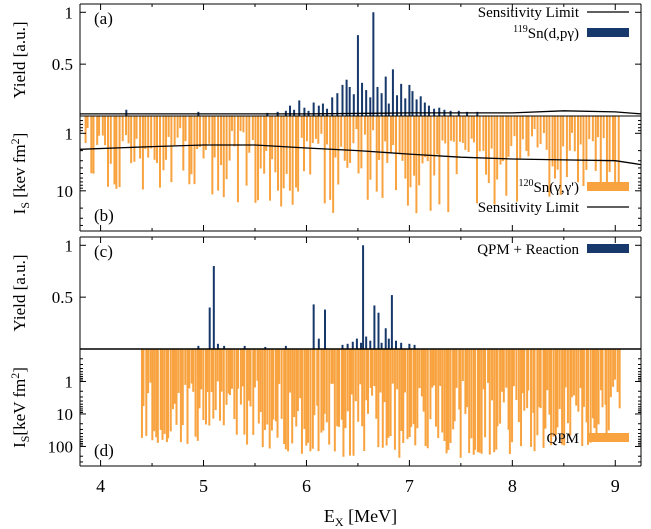  I want to click on y-tick-label-d: 10, so click(64, 414).